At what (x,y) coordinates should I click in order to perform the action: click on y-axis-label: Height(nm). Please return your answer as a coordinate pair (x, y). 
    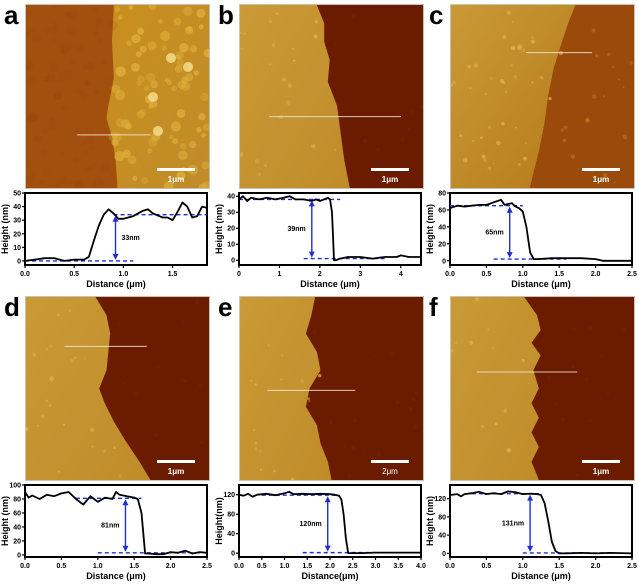
    Looking at the image, I should click on (219, 521).